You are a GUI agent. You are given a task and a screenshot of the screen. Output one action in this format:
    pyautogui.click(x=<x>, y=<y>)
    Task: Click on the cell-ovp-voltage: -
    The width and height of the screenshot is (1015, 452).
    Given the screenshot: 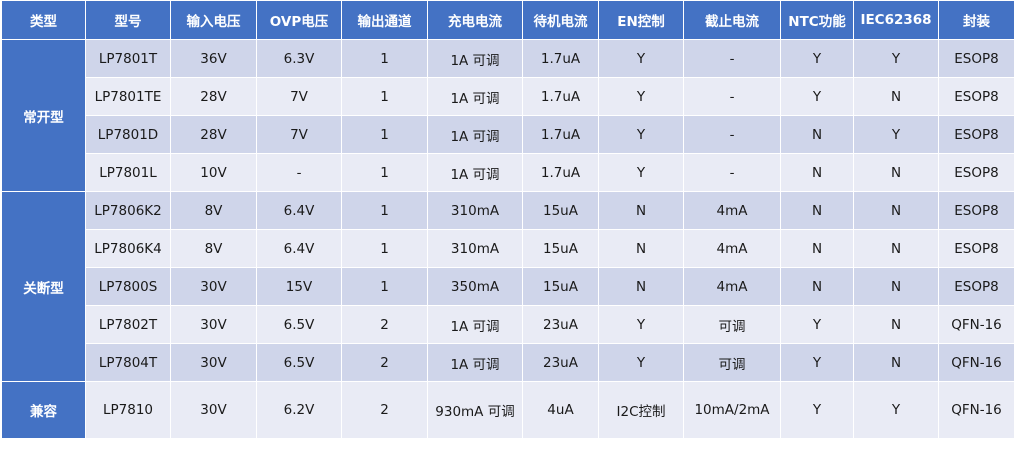 What is the action you would take?
    pyautogui.click(x=299, y=172)
    